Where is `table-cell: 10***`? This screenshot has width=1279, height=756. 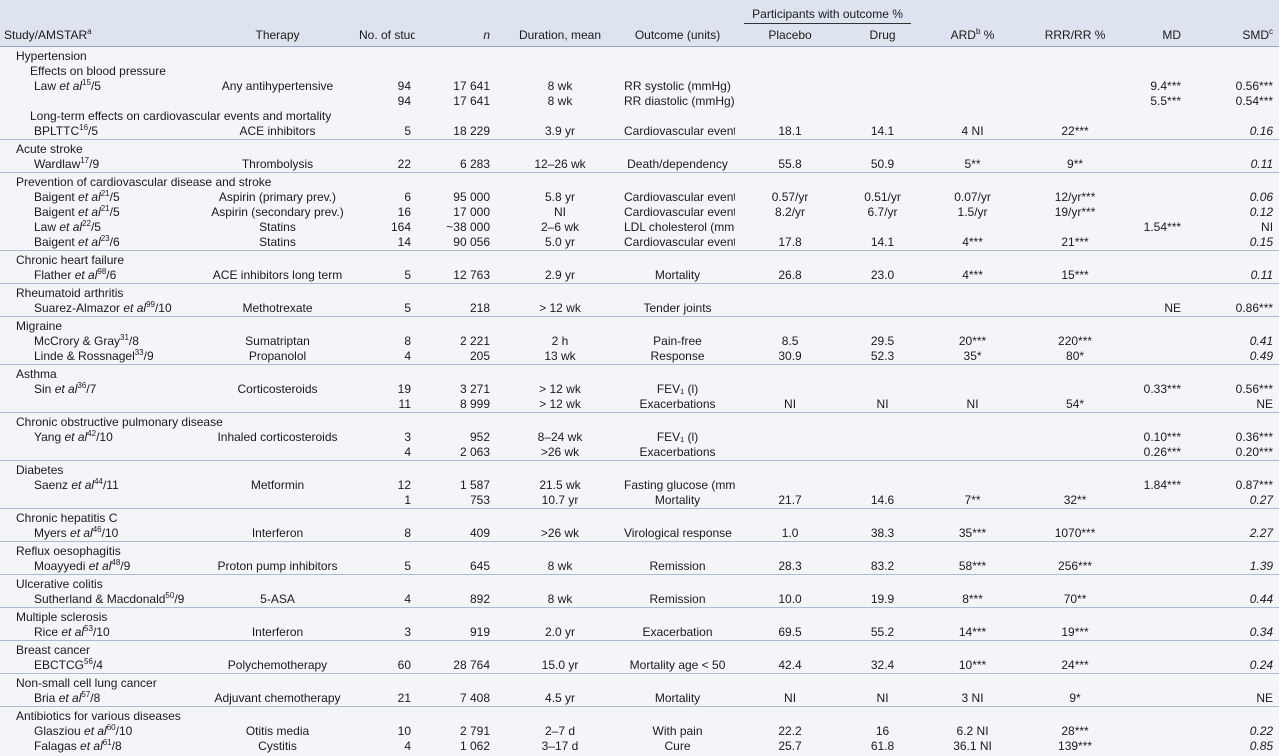 table-cell: 10*** is located at coordinates (972, 665).